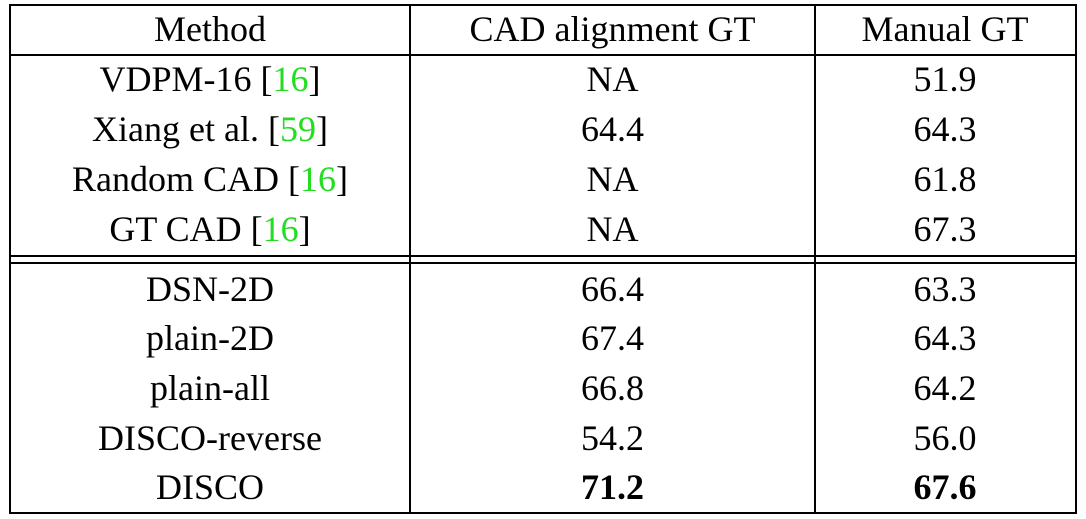 The image size is (1086, 519). I want to click on manual-cell: 67.6, so click(945, 487).